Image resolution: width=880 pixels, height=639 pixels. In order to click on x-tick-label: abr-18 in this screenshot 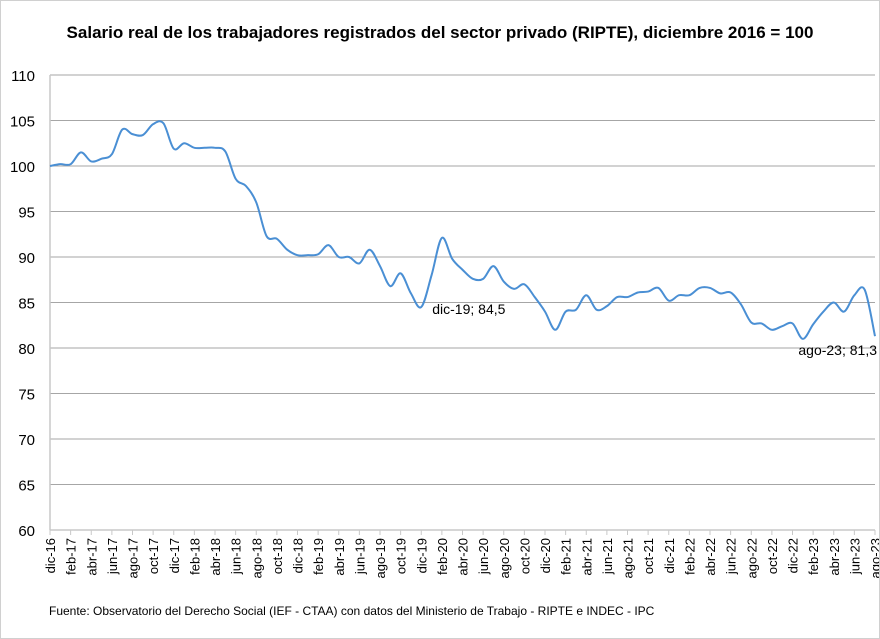, I will do `click(215, 557)`.